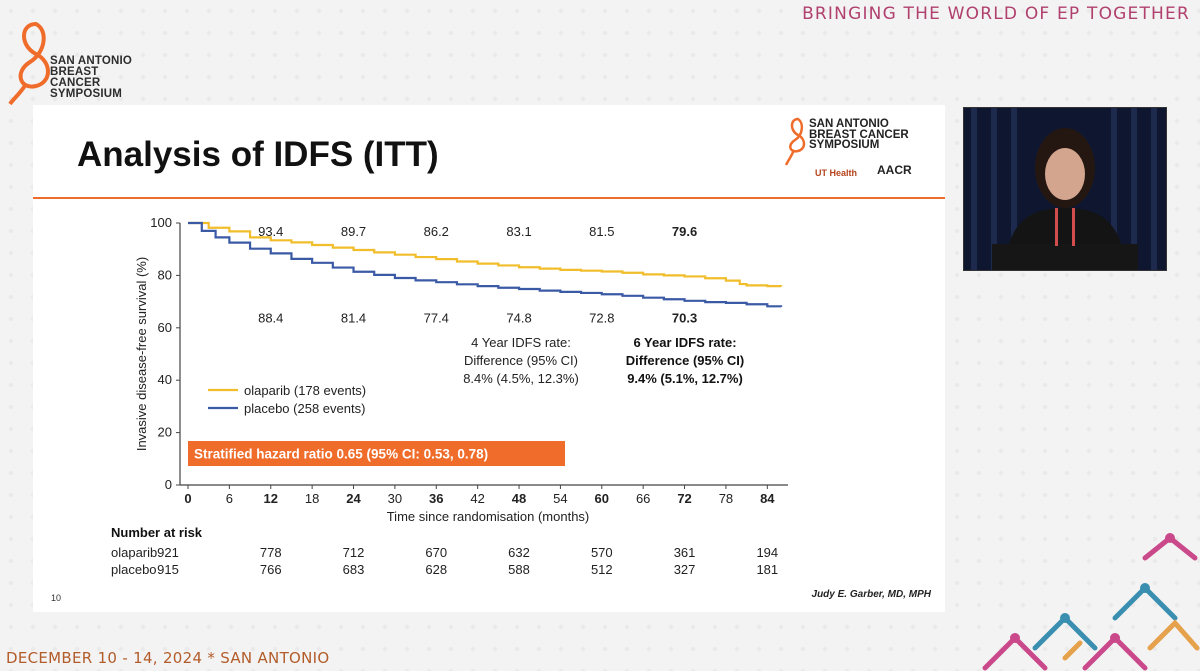  I want to click on hazard-ratio-box, so click(376, 453).